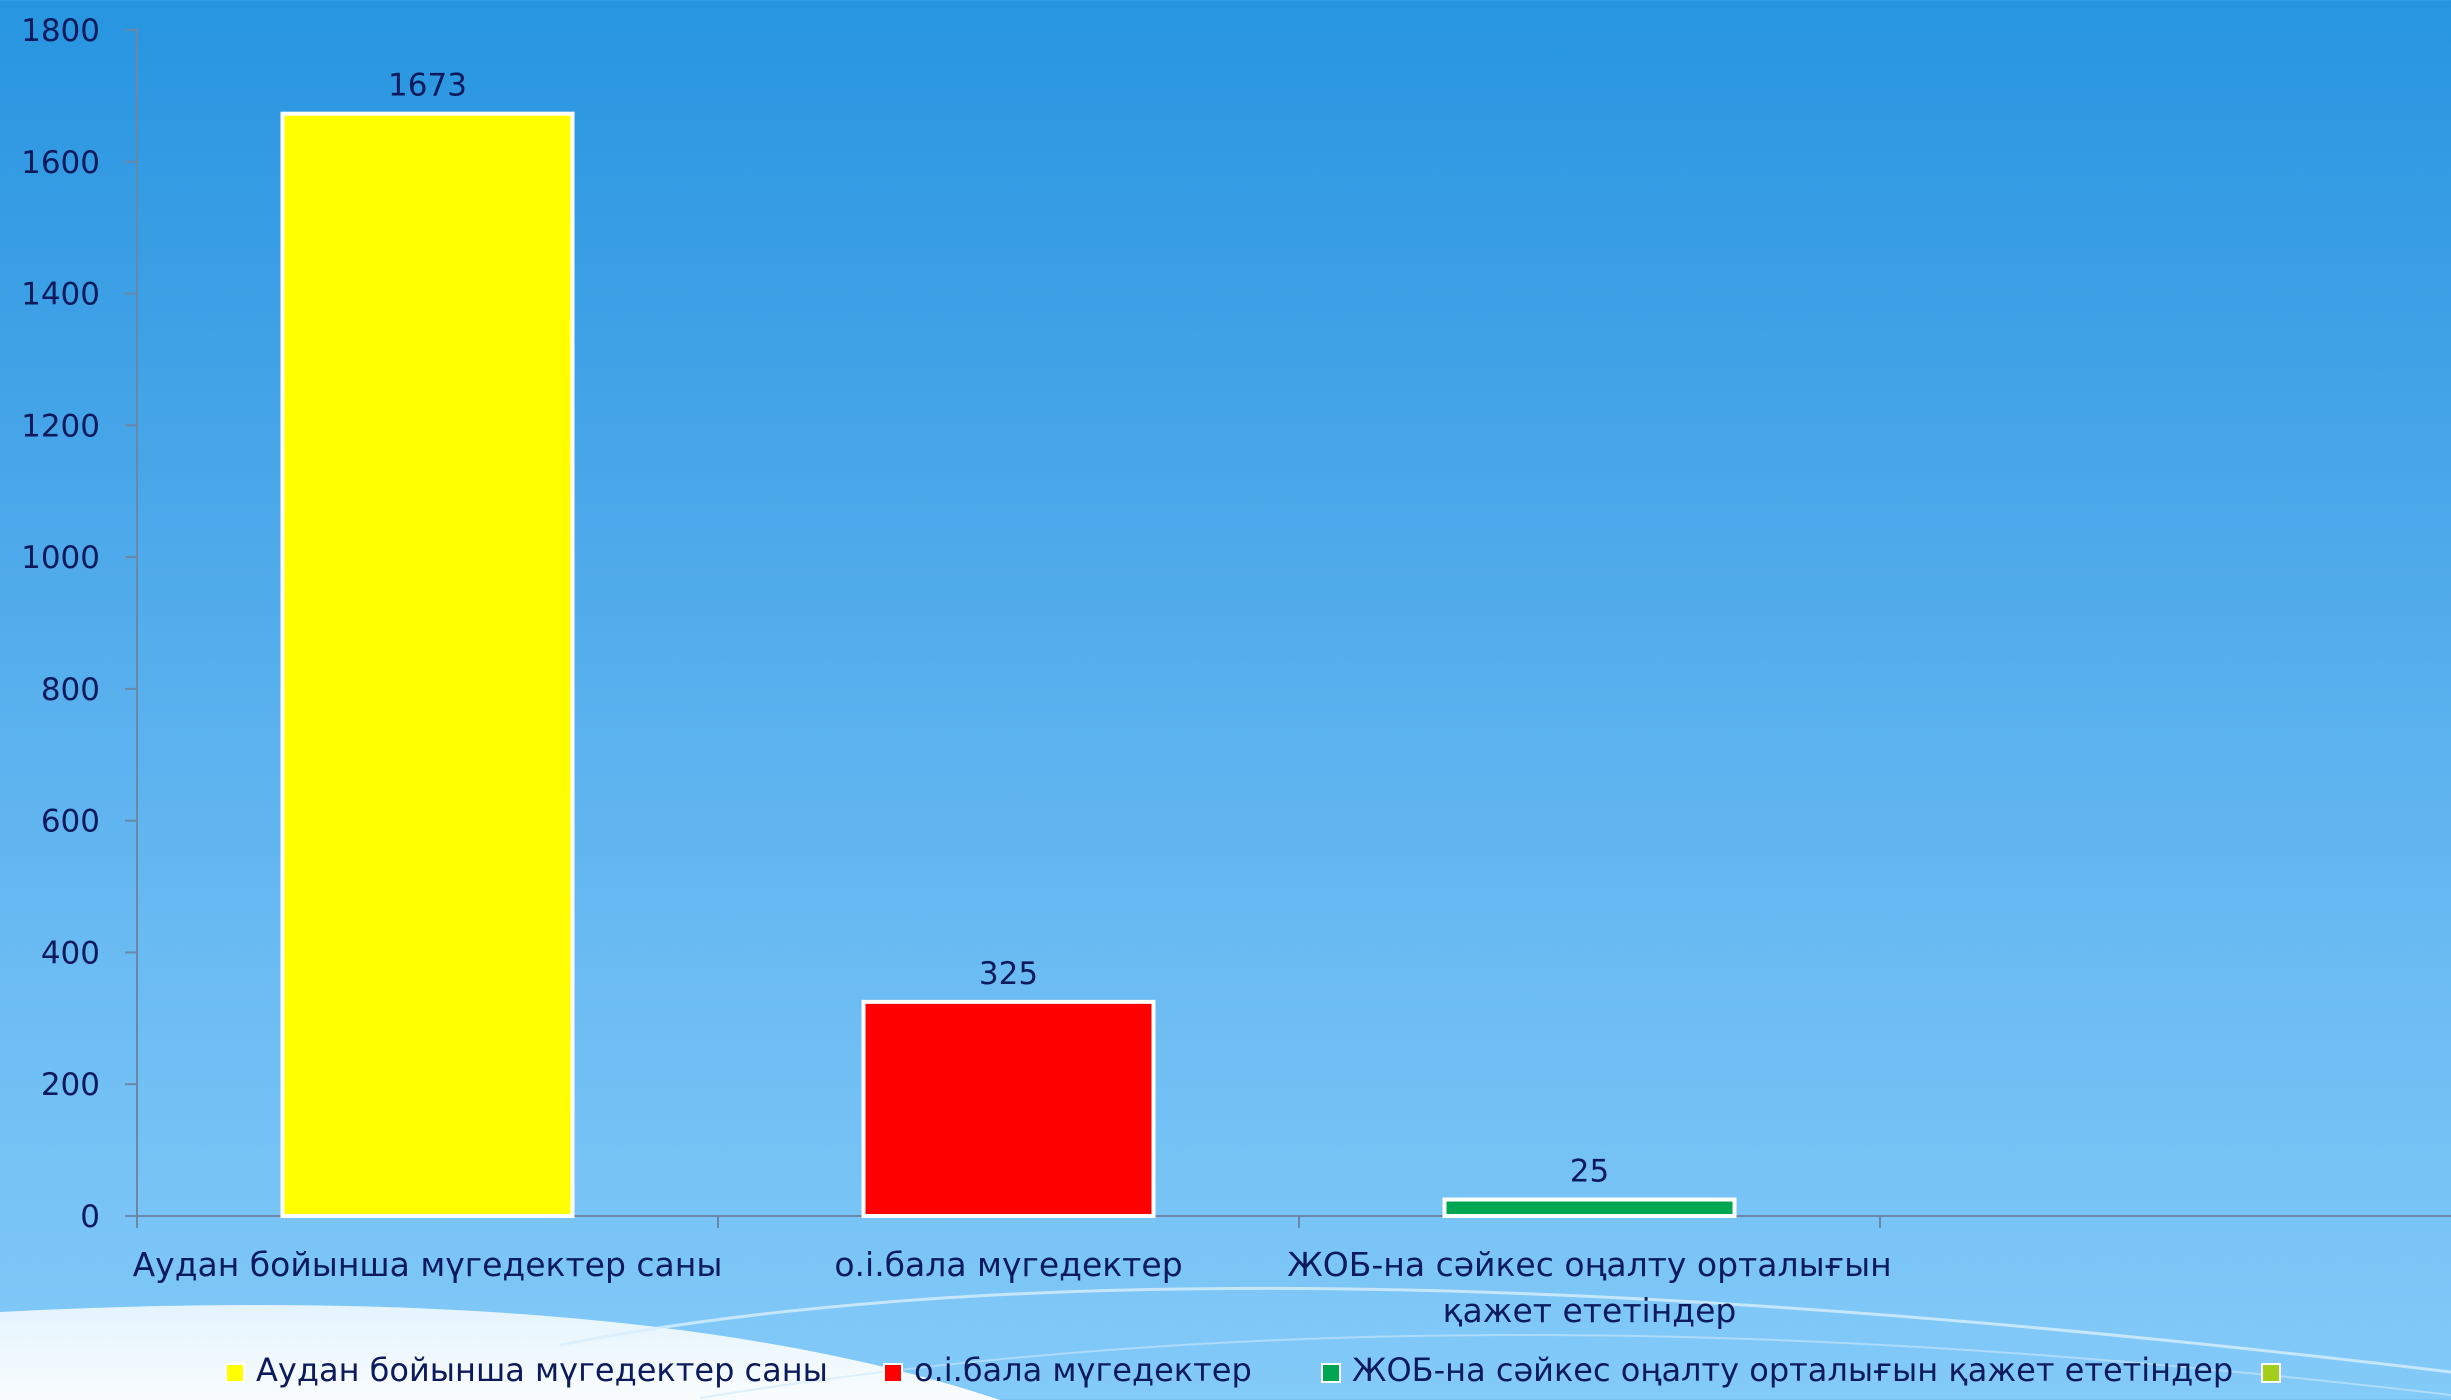  I want to click on y-tick-label: 600, so click(70, 822).